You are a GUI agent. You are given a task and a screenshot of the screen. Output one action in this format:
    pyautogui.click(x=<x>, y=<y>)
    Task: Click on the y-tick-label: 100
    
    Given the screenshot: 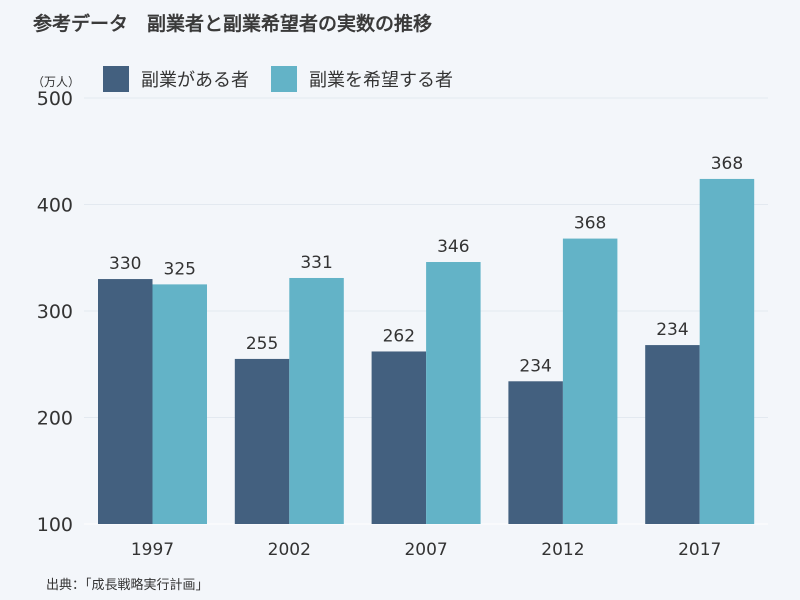 What is the action you would take?
    pyautogui.click(x=55, y=525)
    